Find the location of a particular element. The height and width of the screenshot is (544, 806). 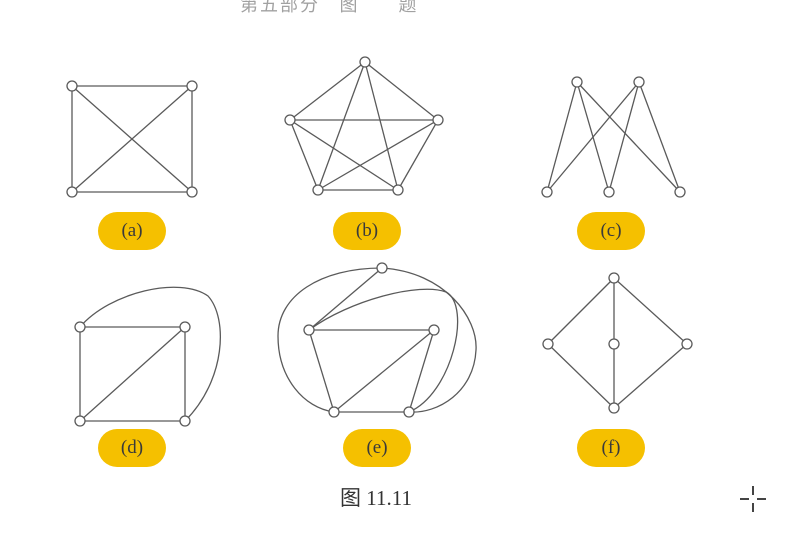

label-badge-d: (d) is located at coordinates (132, 448).